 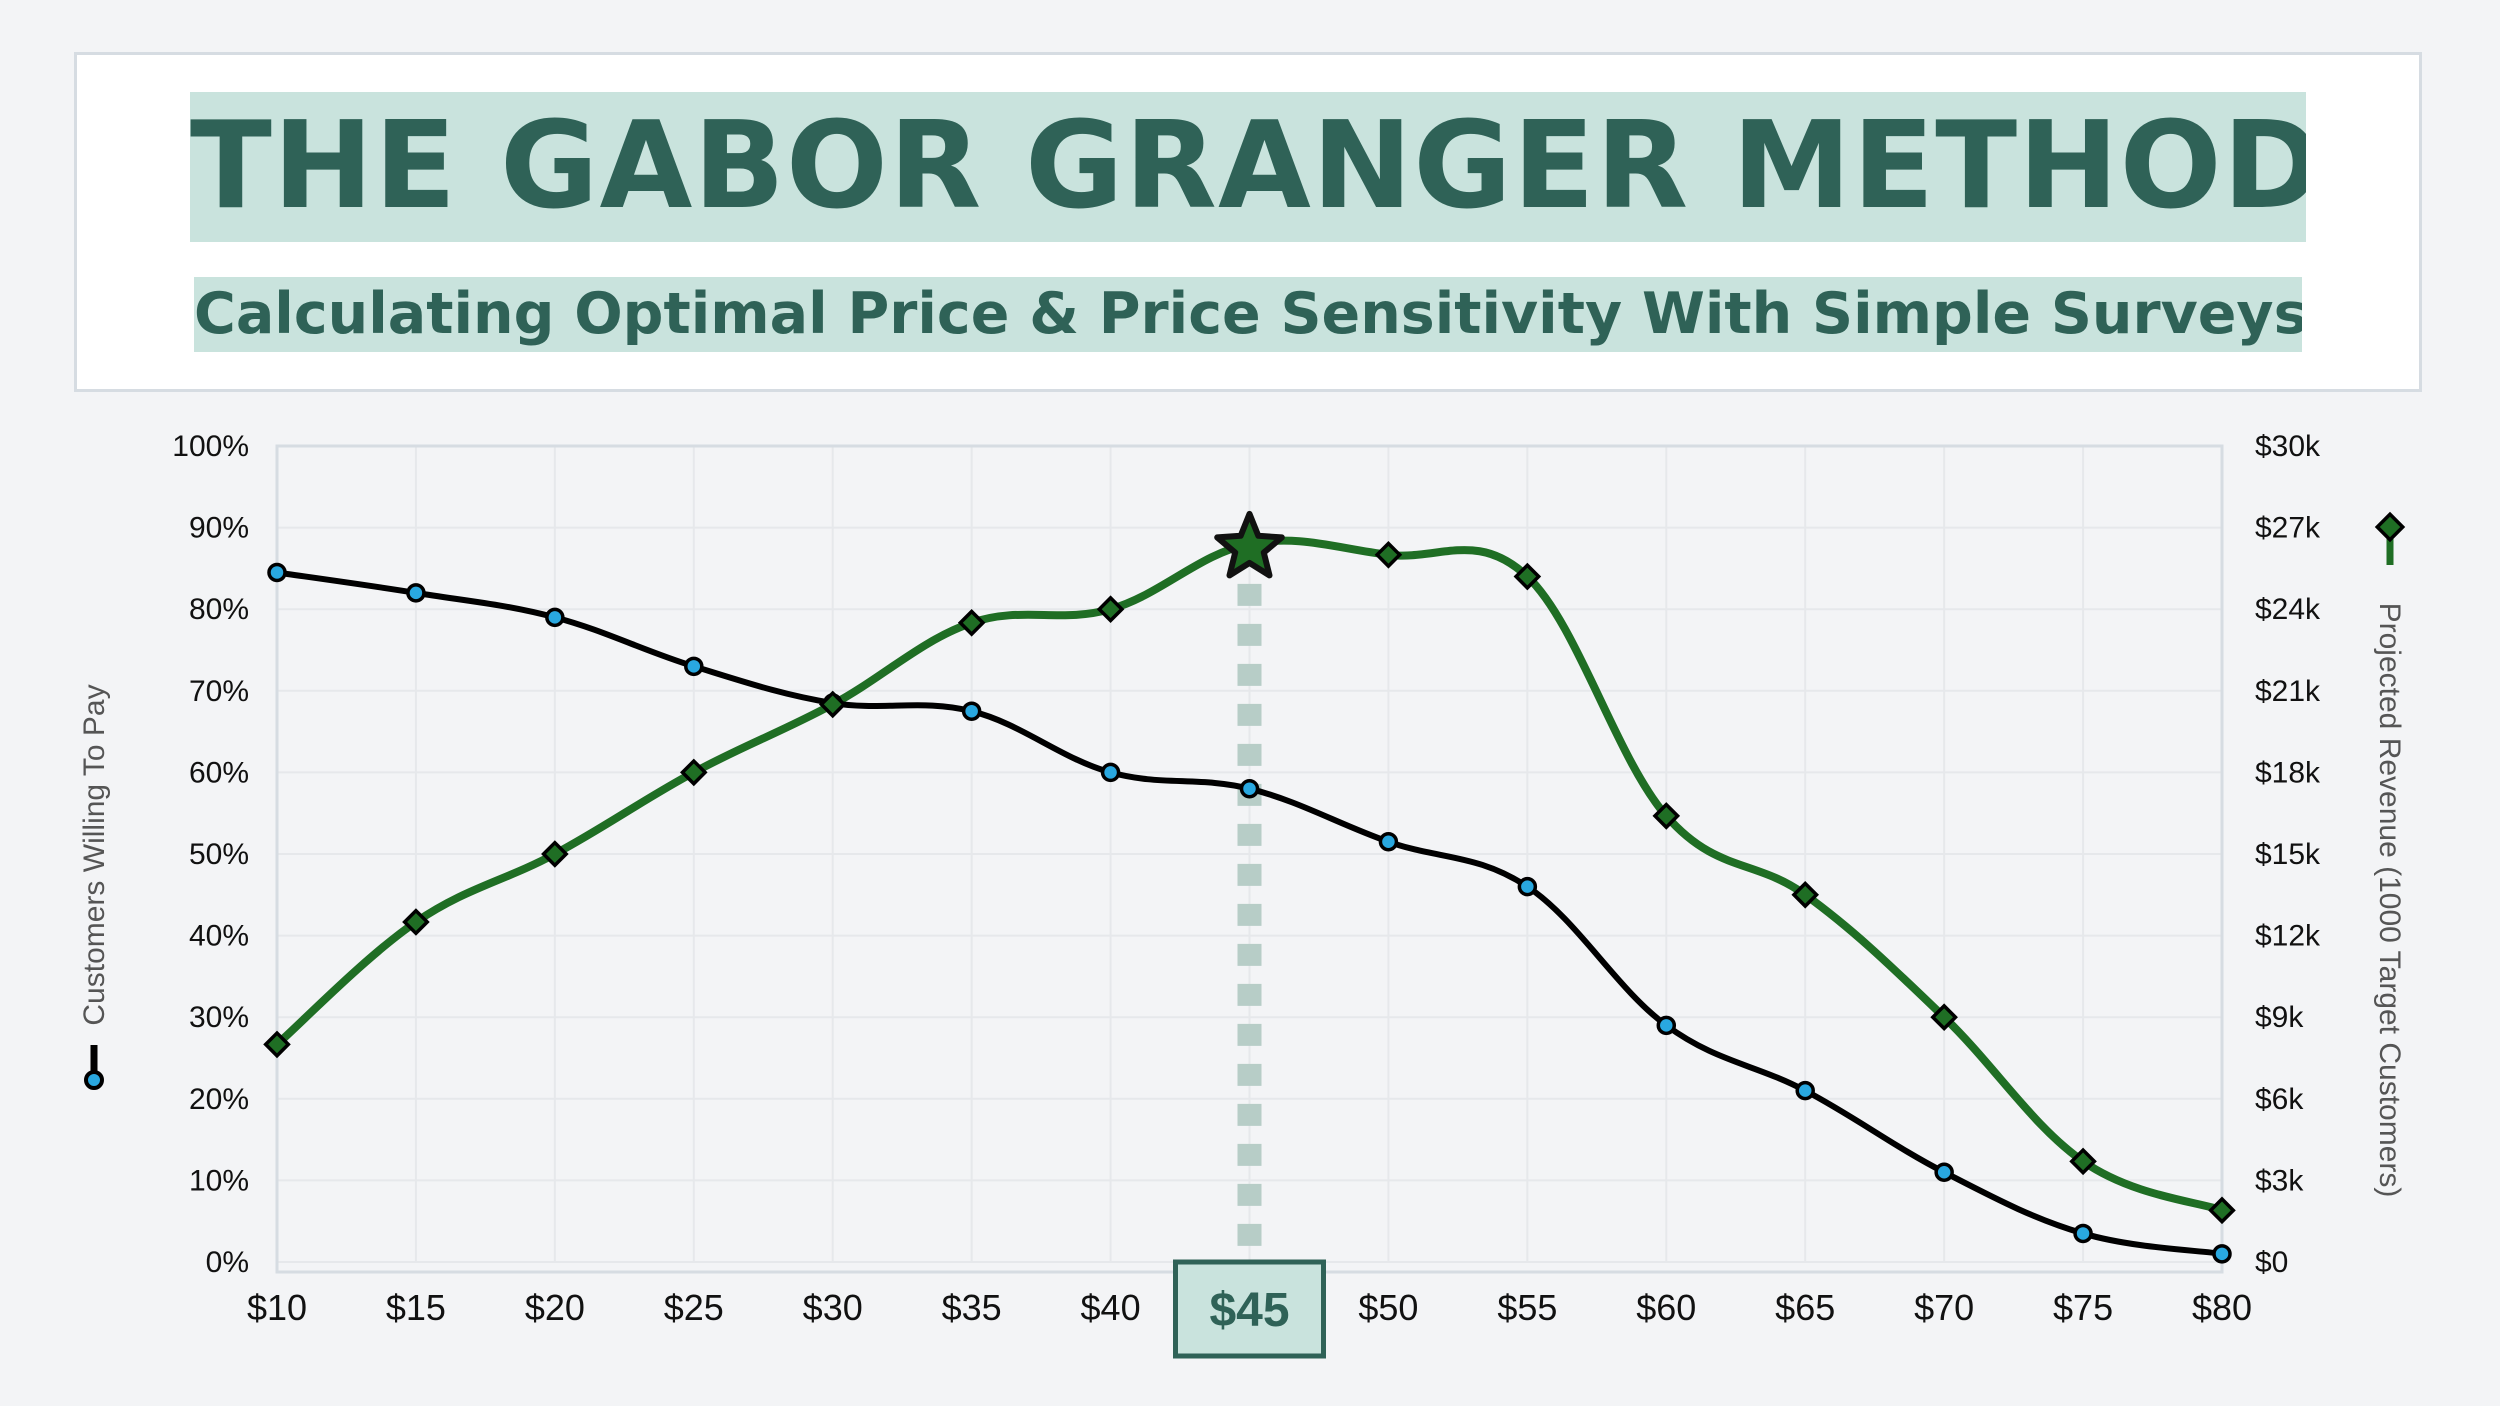 I want to click on left-axis-title: Customers Willing To Pay, so click(x=94, y=854).